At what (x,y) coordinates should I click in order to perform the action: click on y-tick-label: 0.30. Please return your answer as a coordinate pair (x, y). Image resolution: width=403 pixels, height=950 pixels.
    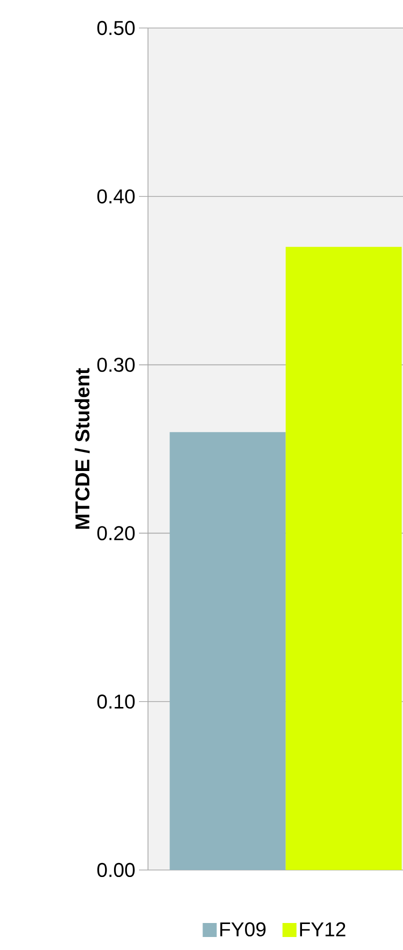
    Looking at the image, I should click on (116, 365).